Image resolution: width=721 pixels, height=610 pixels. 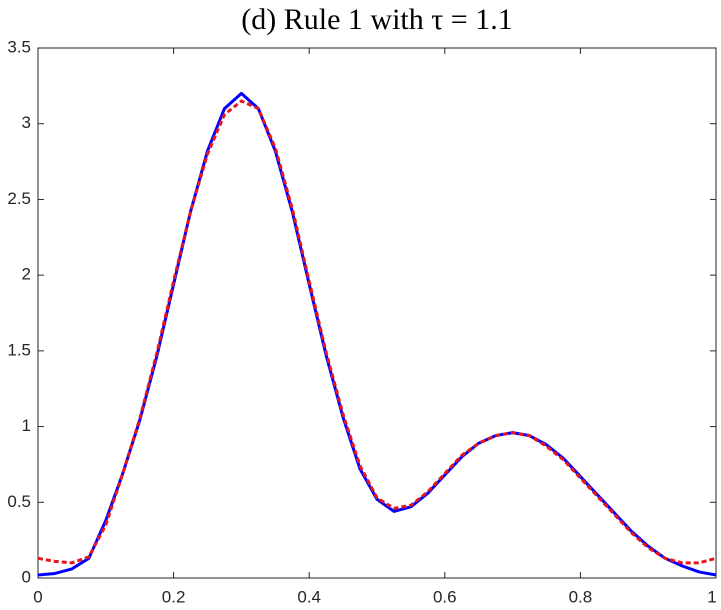 I want to click on y-tick-label: 0.5, so click(x=19, y=501).